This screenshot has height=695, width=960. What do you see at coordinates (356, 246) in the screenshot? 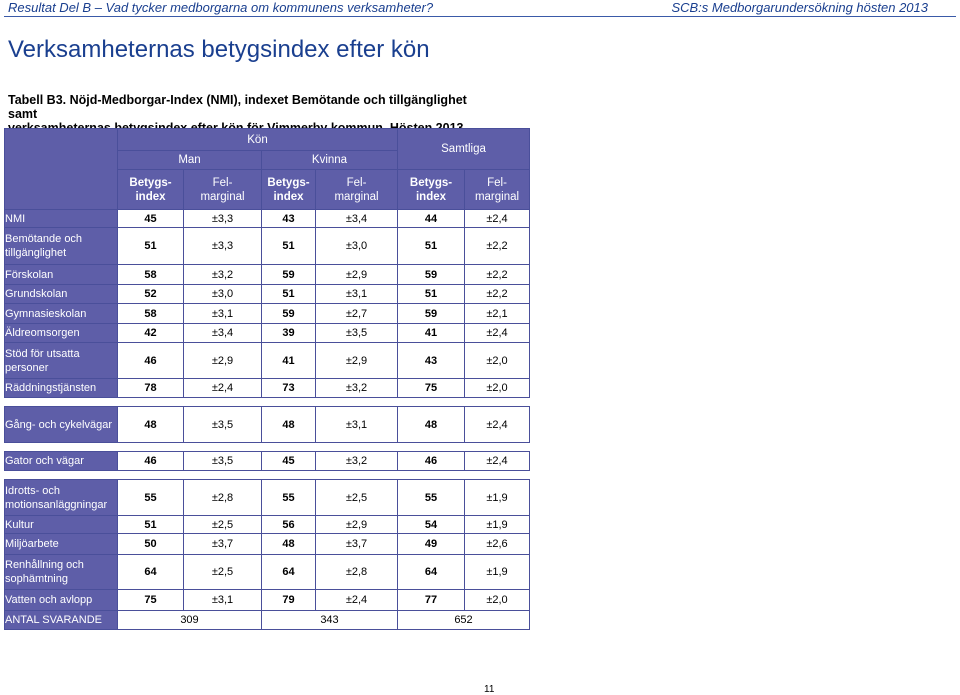
I see `cell-kvinna-margin: ±3,0` at bounding box center [356, 246].